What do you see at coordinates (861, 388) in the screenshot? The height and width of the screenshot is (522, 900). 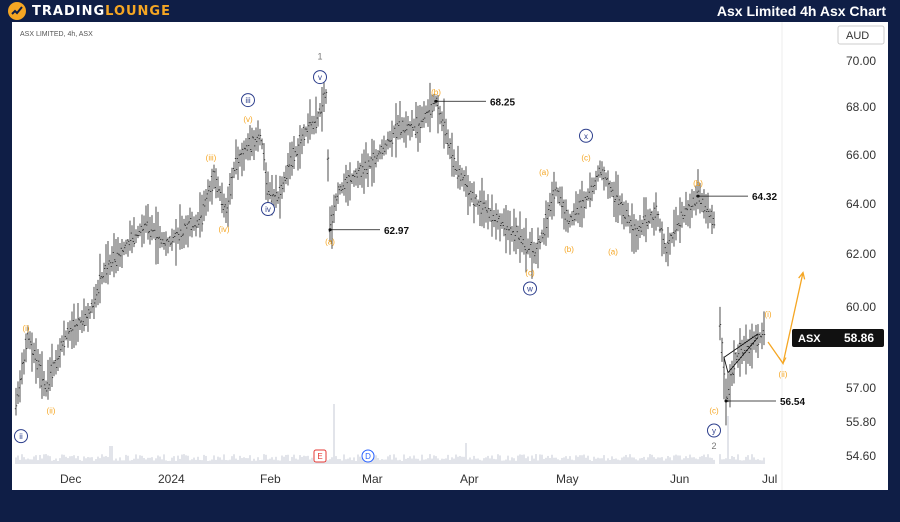 I see `y-tick-label: 57.00` at bounding box center [861, 388].